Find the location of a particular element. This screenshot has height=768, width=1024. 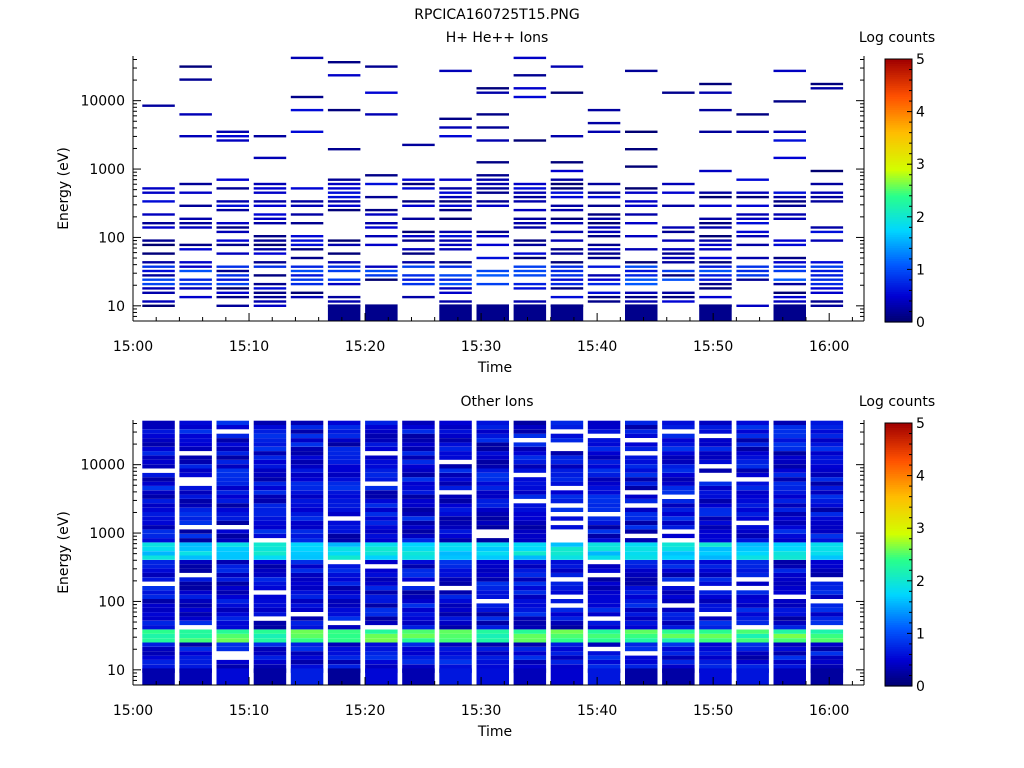

y-tick-label: 10000 is located at coordinates (102, 466).